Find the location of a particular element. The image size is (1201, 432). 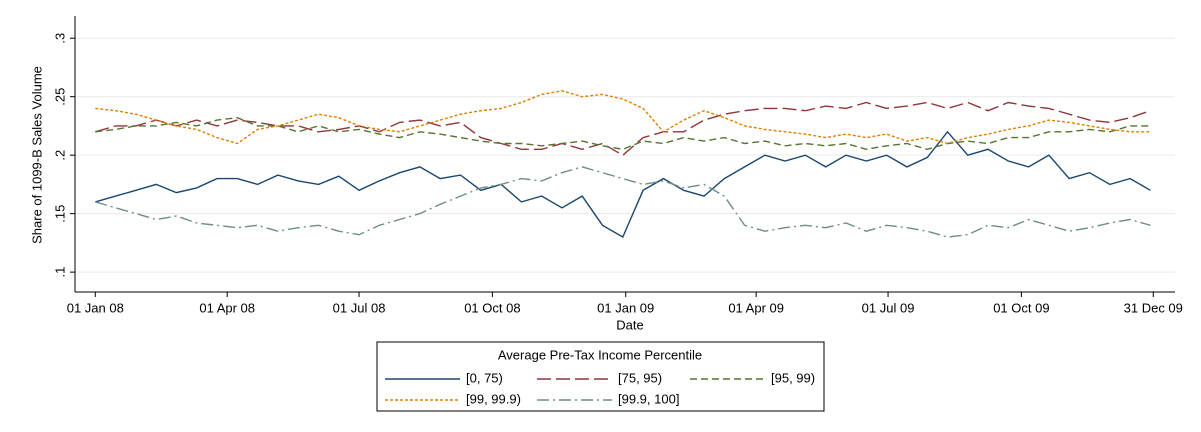

x-tick-label: 01 Apr 08 is located at coordinates (227, 307).